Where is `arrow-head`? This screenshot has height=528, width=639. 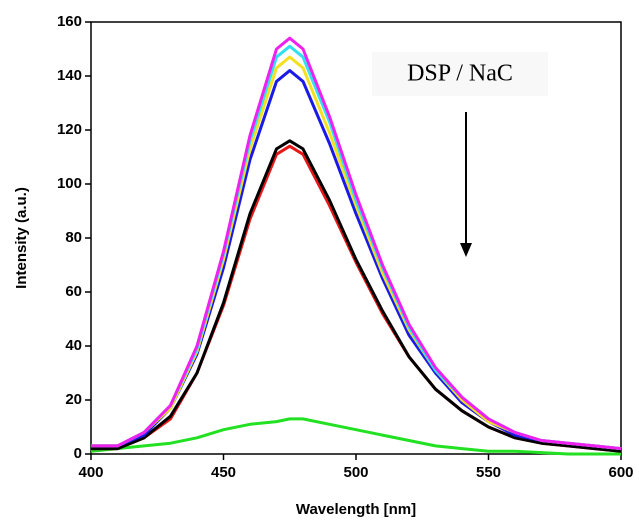 arrow-head is located at coordinates (466, 250).